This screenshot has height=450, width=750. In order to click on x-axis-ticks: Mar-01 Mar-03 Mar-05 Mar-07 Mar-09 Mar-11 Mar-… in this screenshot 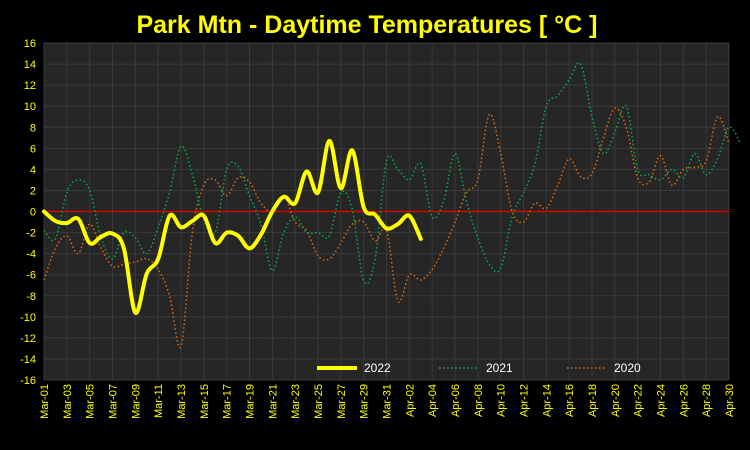, I will do `click(387, 401)`.